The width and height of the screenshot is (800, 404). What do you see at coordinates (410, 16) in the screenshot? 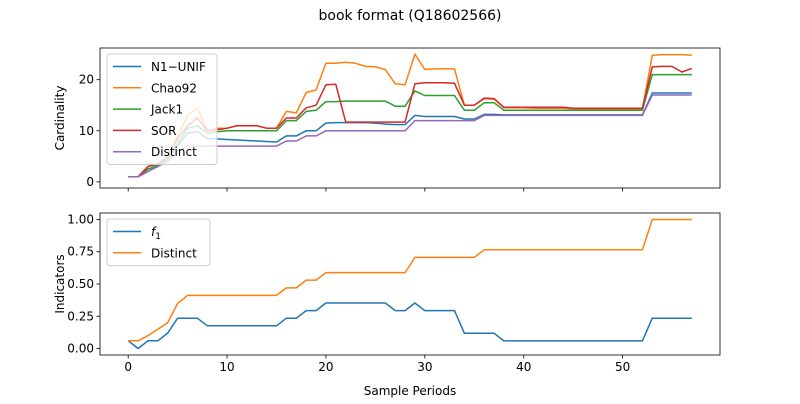
I see `figure-title: book format (Q18602566)` at bounding box center [410, 16].